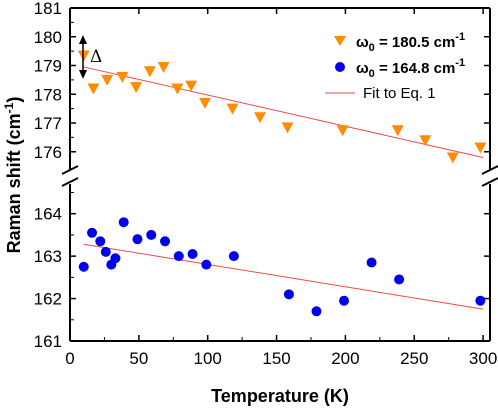  Describe the element at coordinates (345, 358) in the screenshot. I see `x-tick-label: 200` at that location.